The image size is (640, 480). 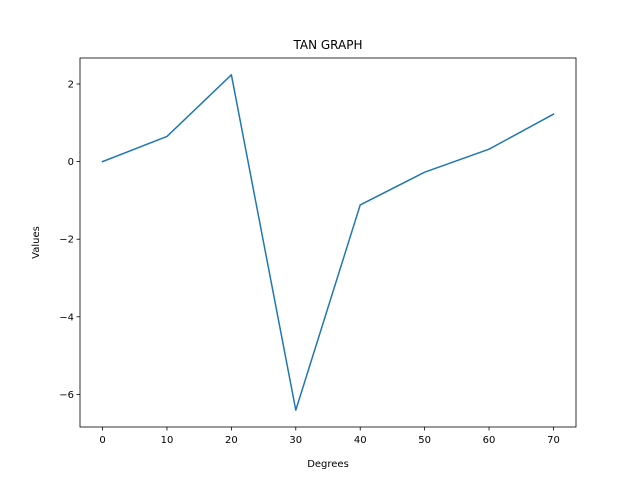 What do you see at coordinates (71, 84) in the screenshot?
I see `y-tick-label: 2` at bounding box center [71, 84].